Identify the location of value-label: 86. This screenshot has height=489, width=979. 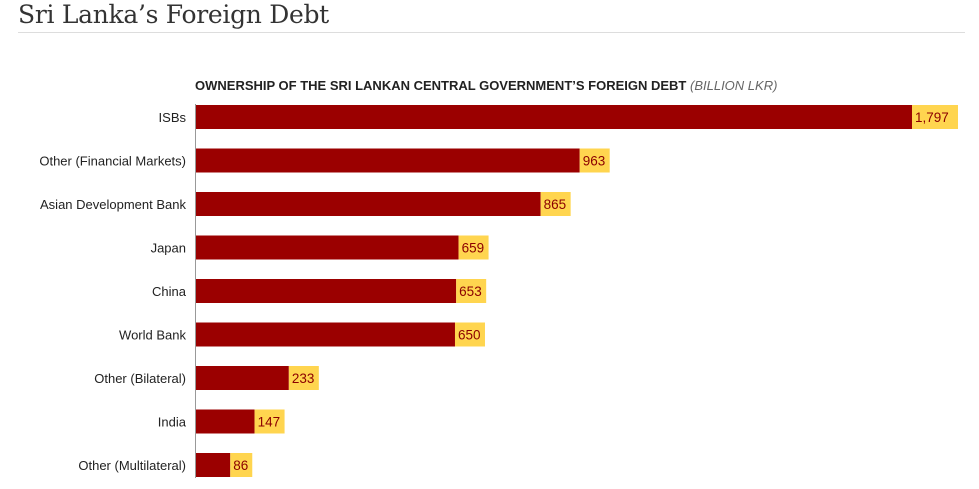
(240, 465).